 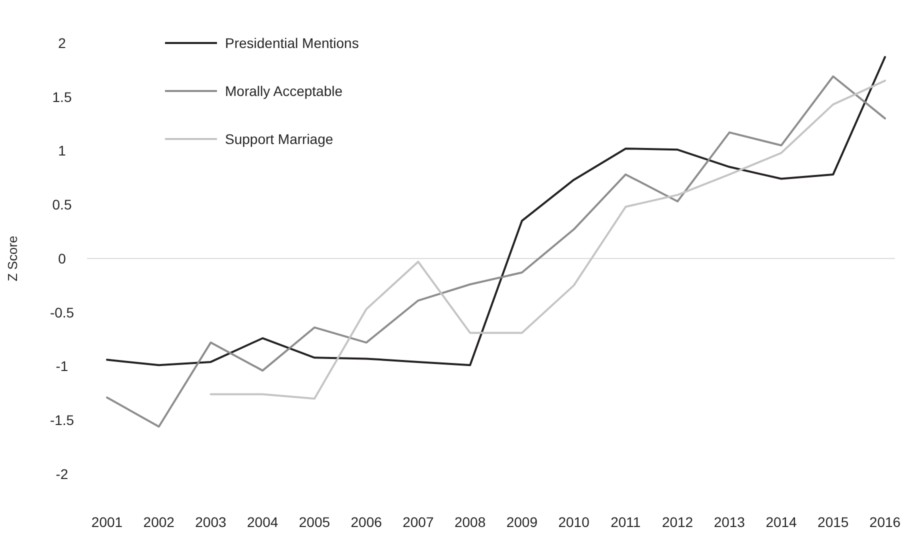 I want to click on y-tick-label: 0.5, so click(x=62, y=204).